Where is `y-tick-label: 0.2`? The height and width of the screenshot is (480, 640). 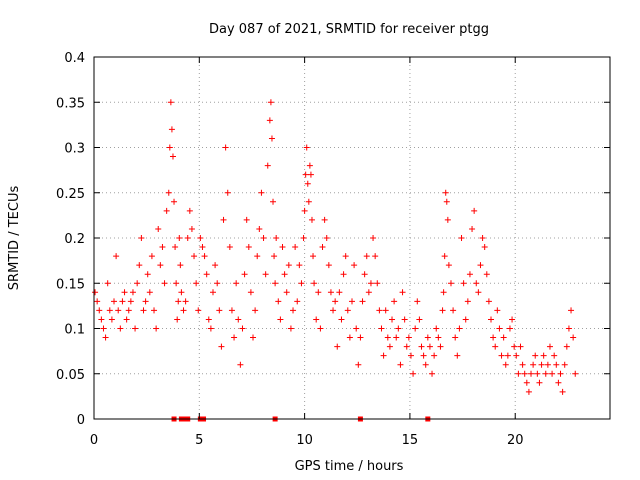 y-tick-label: 0.2 is located at coordinates (74, 239).